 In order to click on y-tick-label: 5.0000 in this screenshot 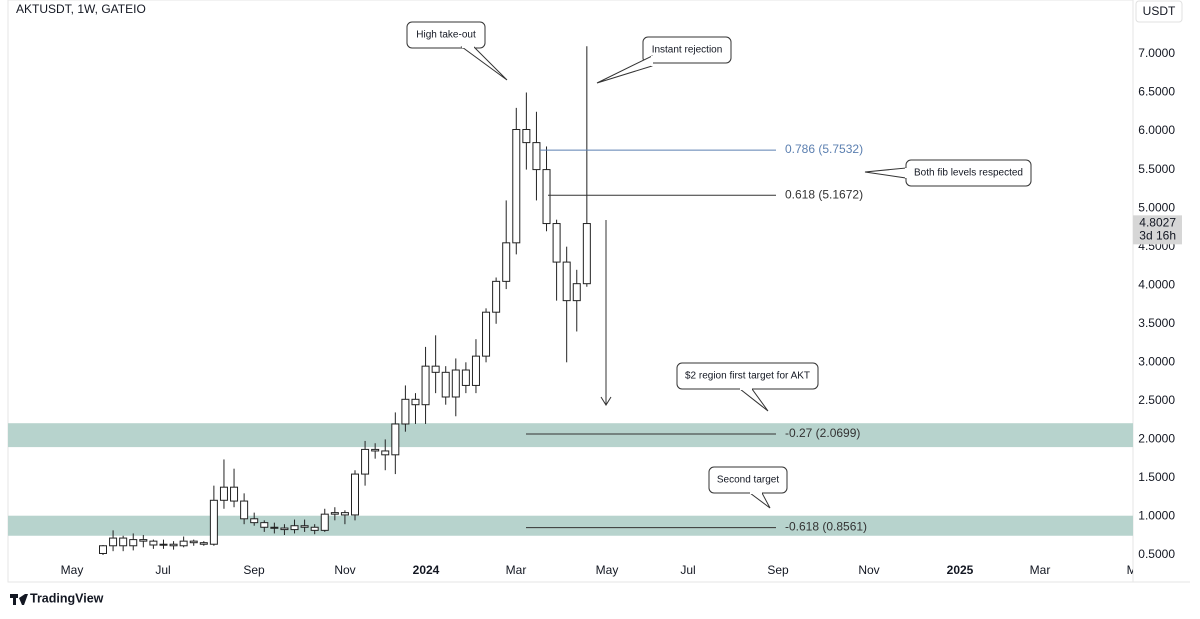, I will do `click(1156, 207)`.